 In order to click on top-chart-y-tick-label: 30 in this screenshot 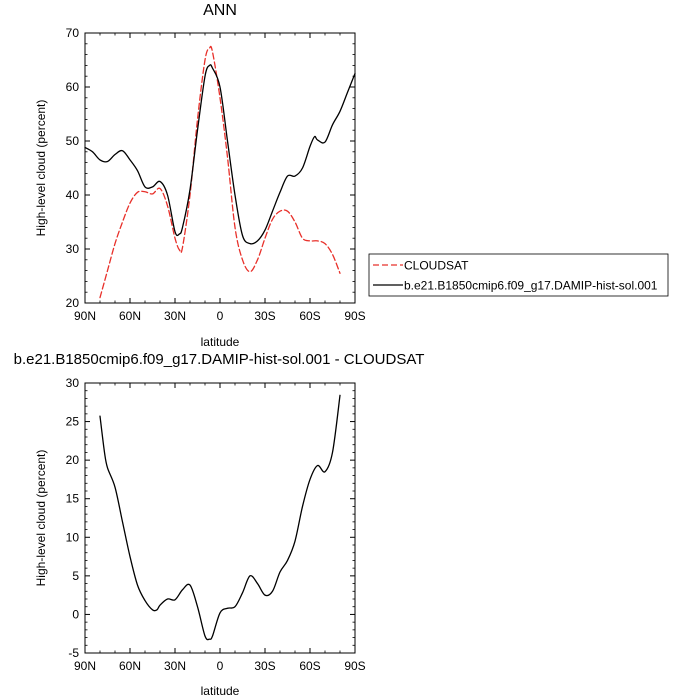, I will do `click(73, 249)`.